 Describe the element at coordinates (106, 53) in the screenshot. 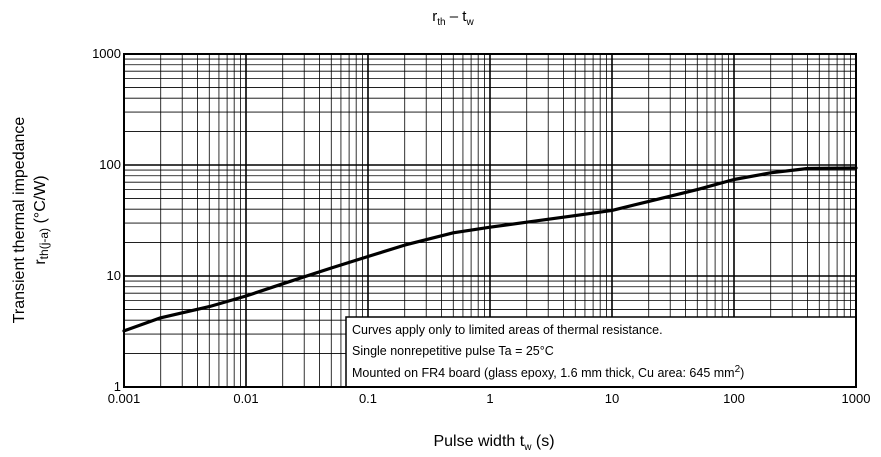

I see `y-tick-label: 1000` at that location.